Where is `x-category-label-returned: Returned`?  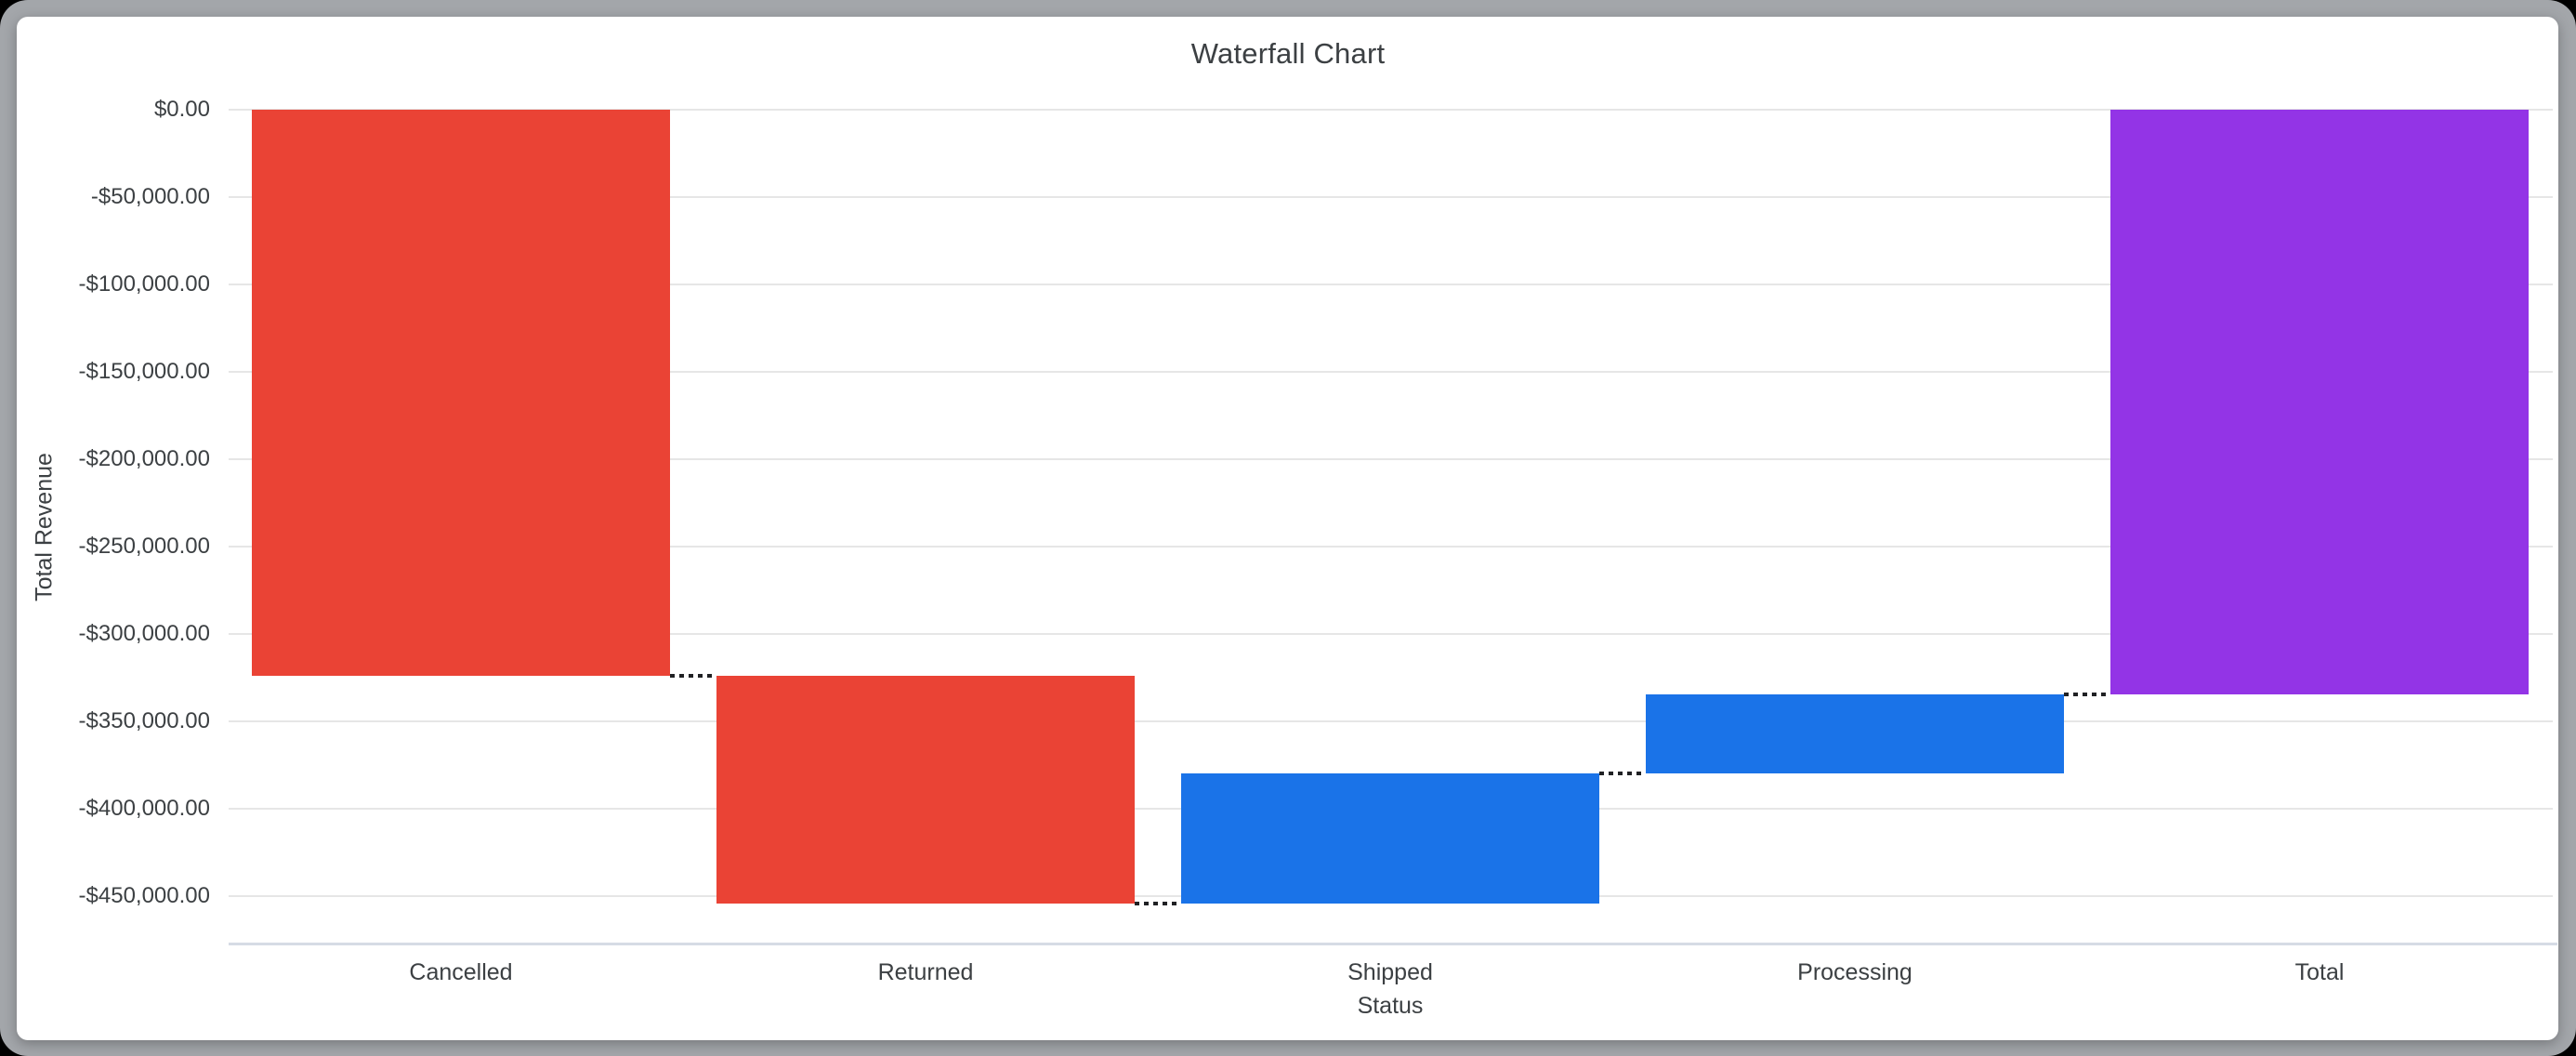
x-category-label-returned: Returned is located at coordinates (925, 972).